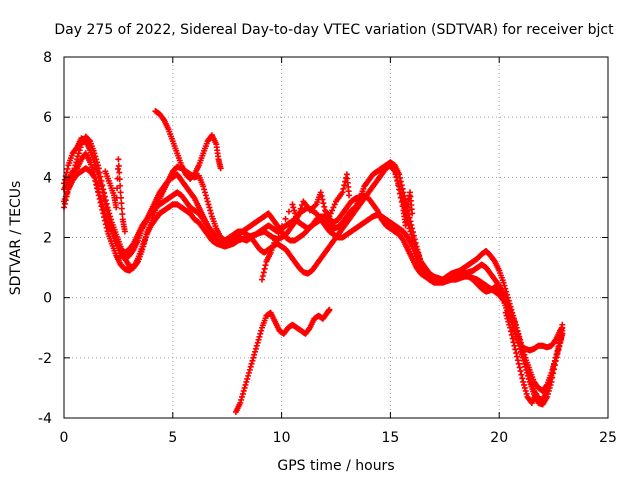 Image resolution: width=640 pixels, height=480 pixels. I want to click on series-segment-e, so click(403, 197).